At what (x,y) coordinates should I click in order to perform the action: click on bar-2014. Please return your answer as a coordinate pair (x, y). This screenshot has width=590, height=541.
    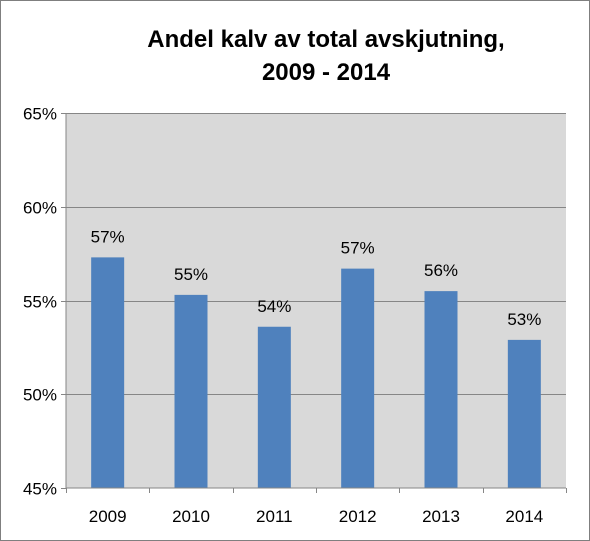
    Looking at the image, I should click on (524, 413).